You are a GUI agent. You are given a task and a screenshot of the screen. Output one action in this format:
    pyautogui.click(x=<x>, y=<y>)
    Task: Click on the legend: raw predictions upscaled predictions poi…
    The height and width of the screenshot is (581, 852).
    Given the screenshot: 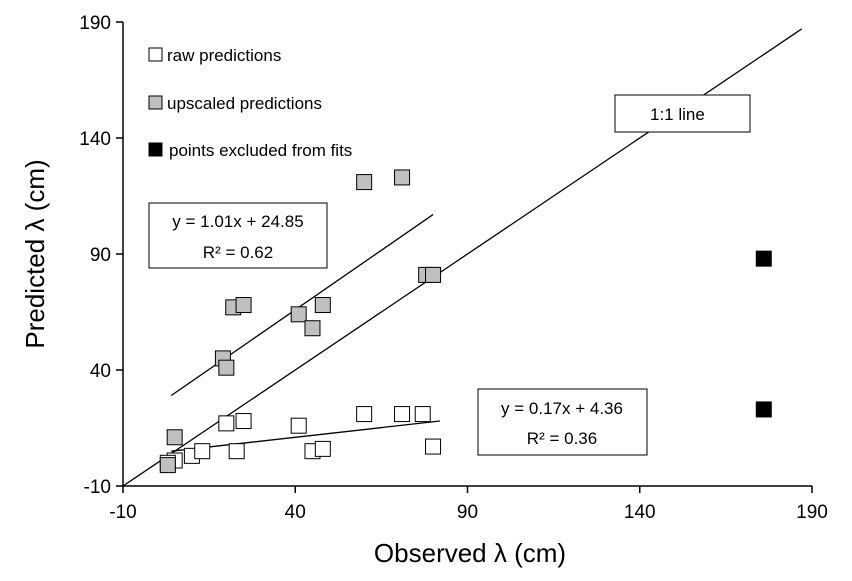 What is the action you would take?
    pyautogui.click(x=250, y=103)
    